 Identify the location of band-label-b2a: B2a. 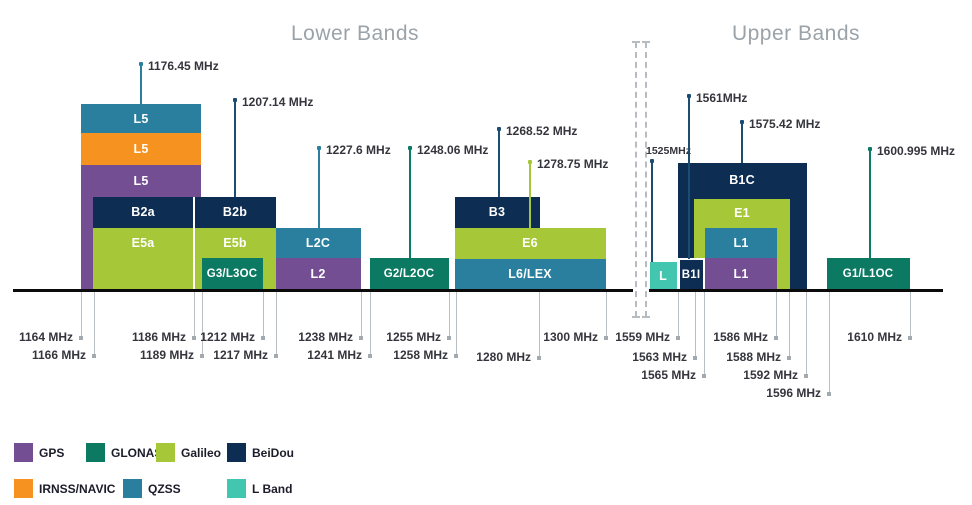
(143, 212).